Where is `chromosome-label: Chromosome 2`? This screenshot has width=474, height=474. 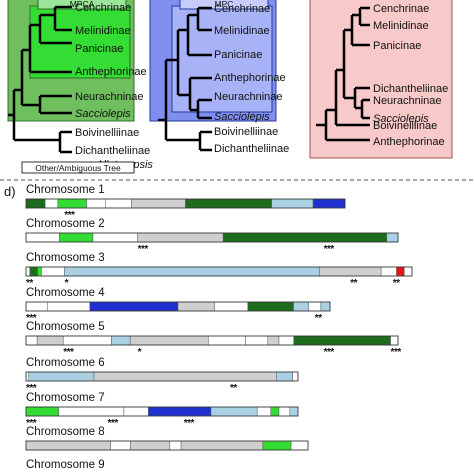 chromosome-label: Chromosome 2 is located at coordinates (65, 224).